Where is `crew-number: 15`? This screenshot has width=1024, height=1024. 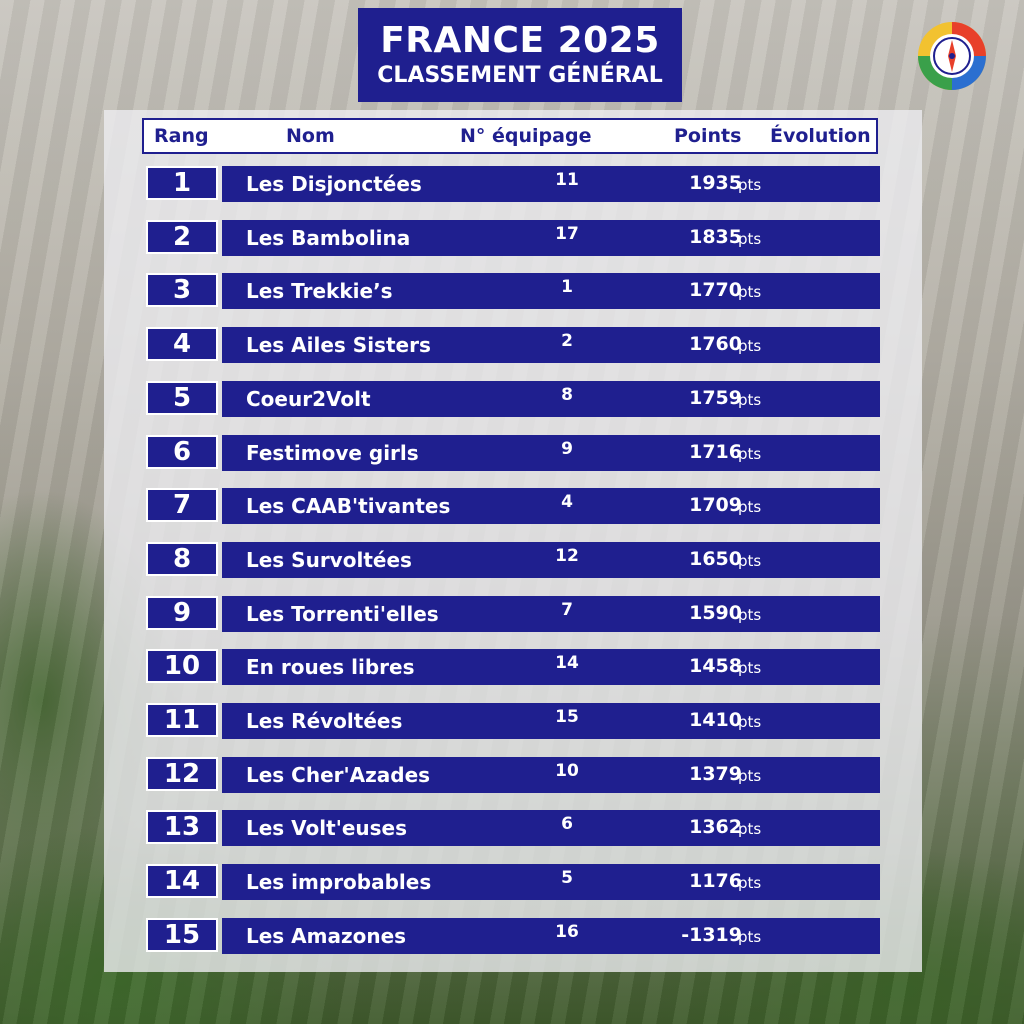 crew-number: 15 is located at coordinates (567, 717).